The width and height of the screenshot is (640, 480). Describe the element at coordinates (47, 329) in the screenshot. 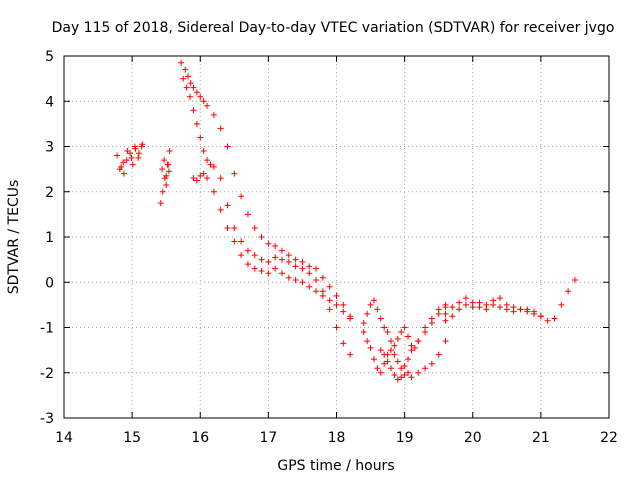

I see `y-tick-label: -1` at that location.